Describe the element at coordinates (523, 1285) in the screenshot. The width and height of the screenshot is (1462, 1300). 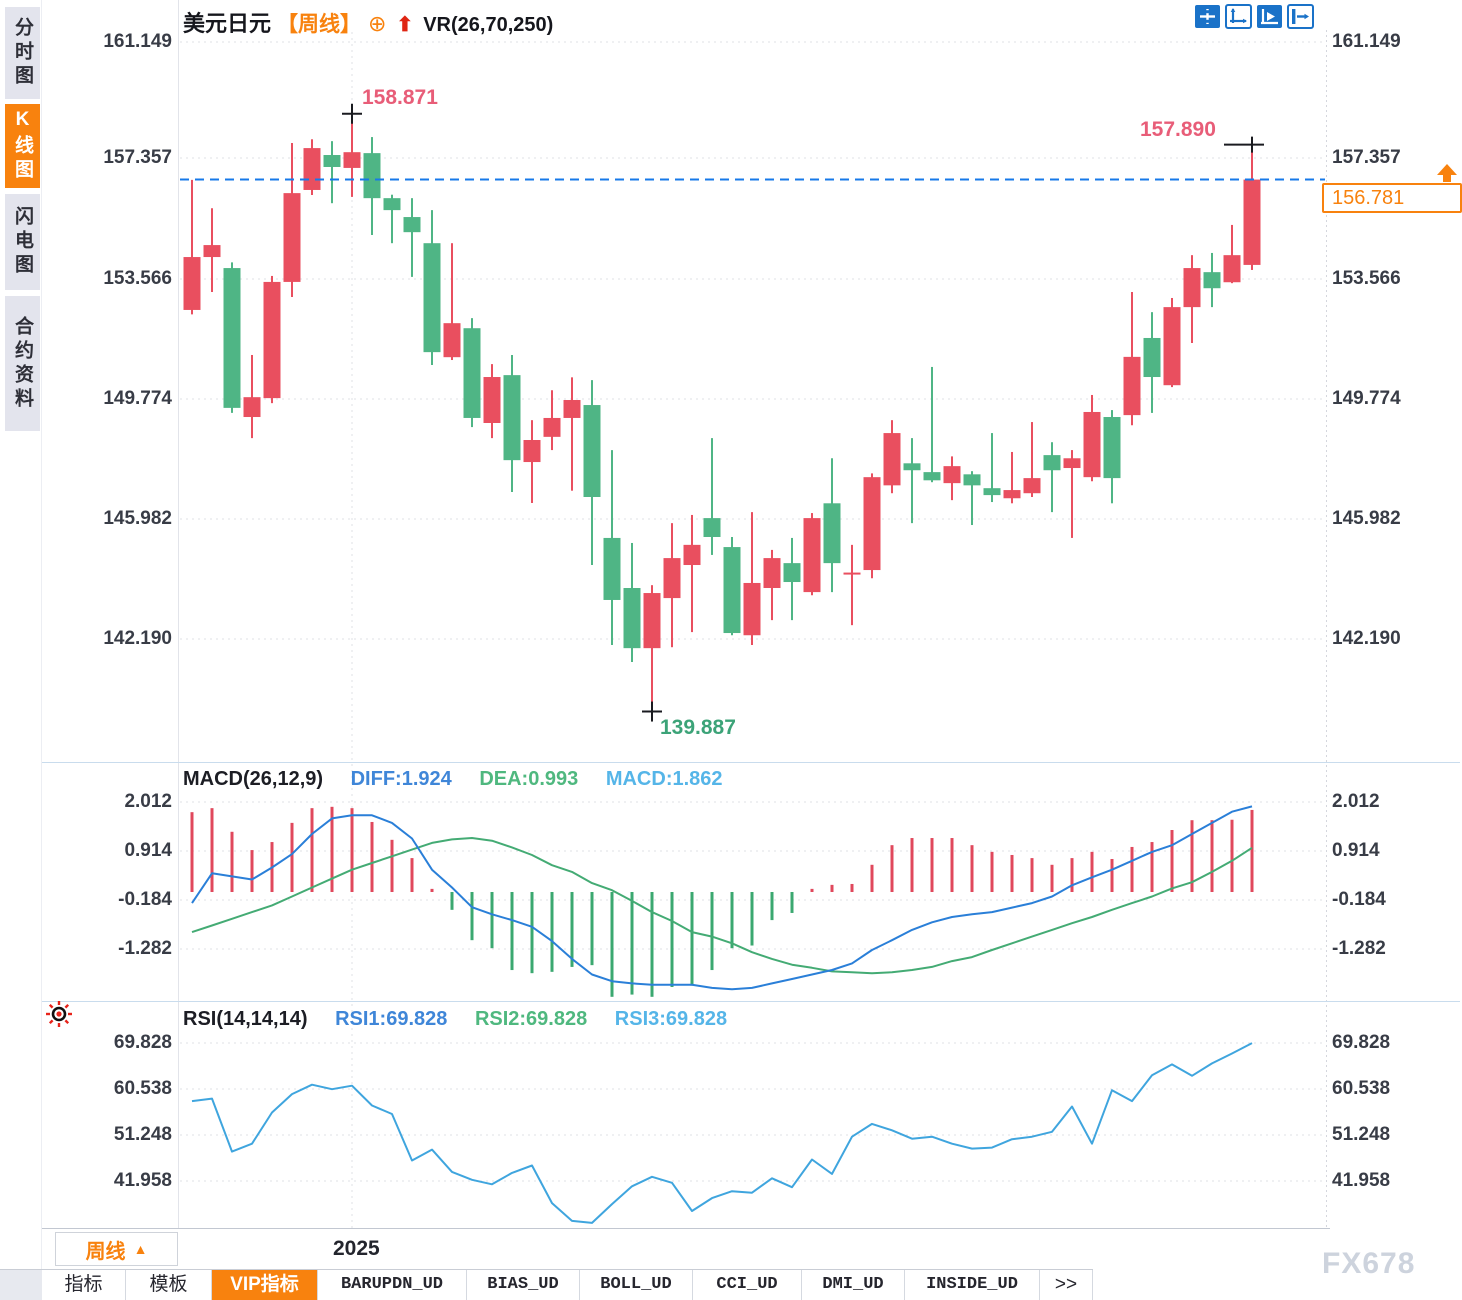
I see `tab-bias-ud: BIAS_UD` at that location.